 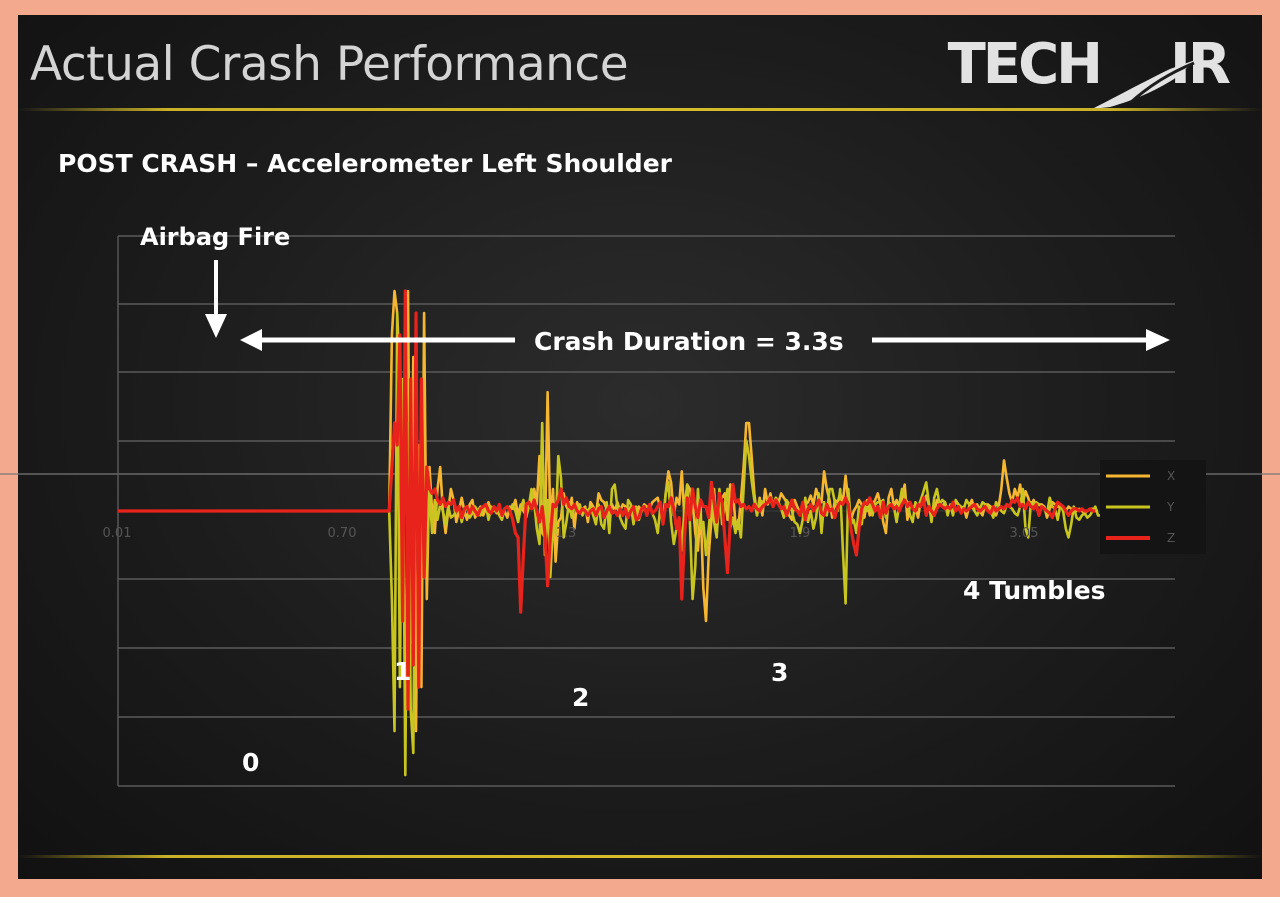 What do you see at coordinates (117, 533) in the screenshot?
I see `x-tick-0: 0.01` at bounding box center [117, 533].